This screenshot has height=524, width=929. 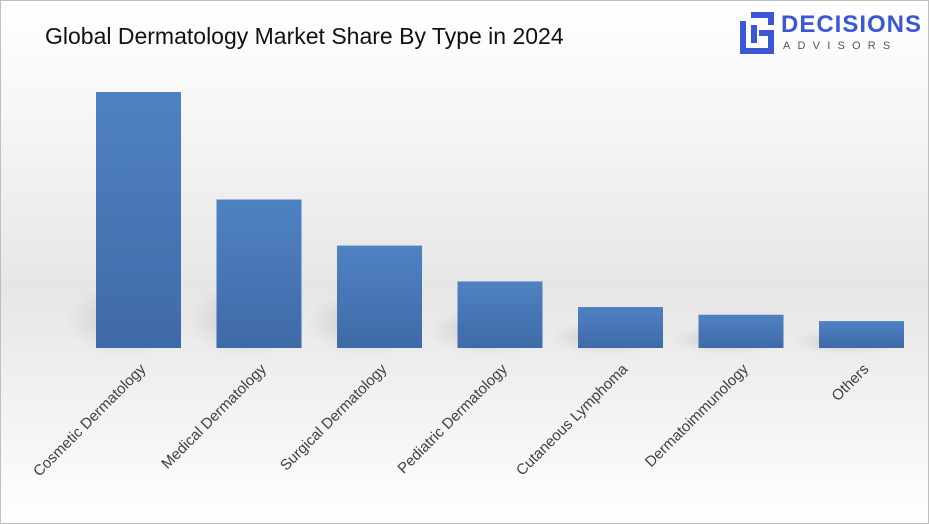 I want to click on bar-cutaneous-lymphoma, so click(x=620, y=327).